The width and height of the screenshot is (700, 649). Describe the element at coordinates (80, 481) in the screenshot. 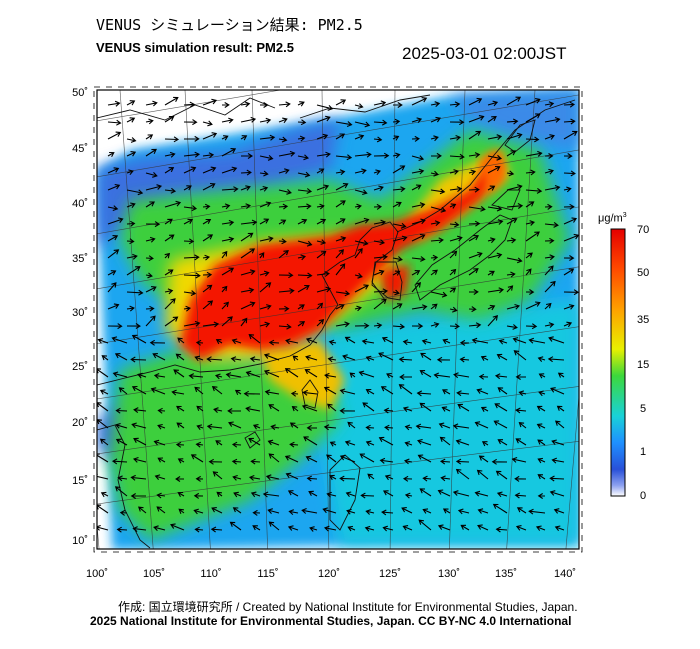

I see `lat-label: 15˚` at that location.